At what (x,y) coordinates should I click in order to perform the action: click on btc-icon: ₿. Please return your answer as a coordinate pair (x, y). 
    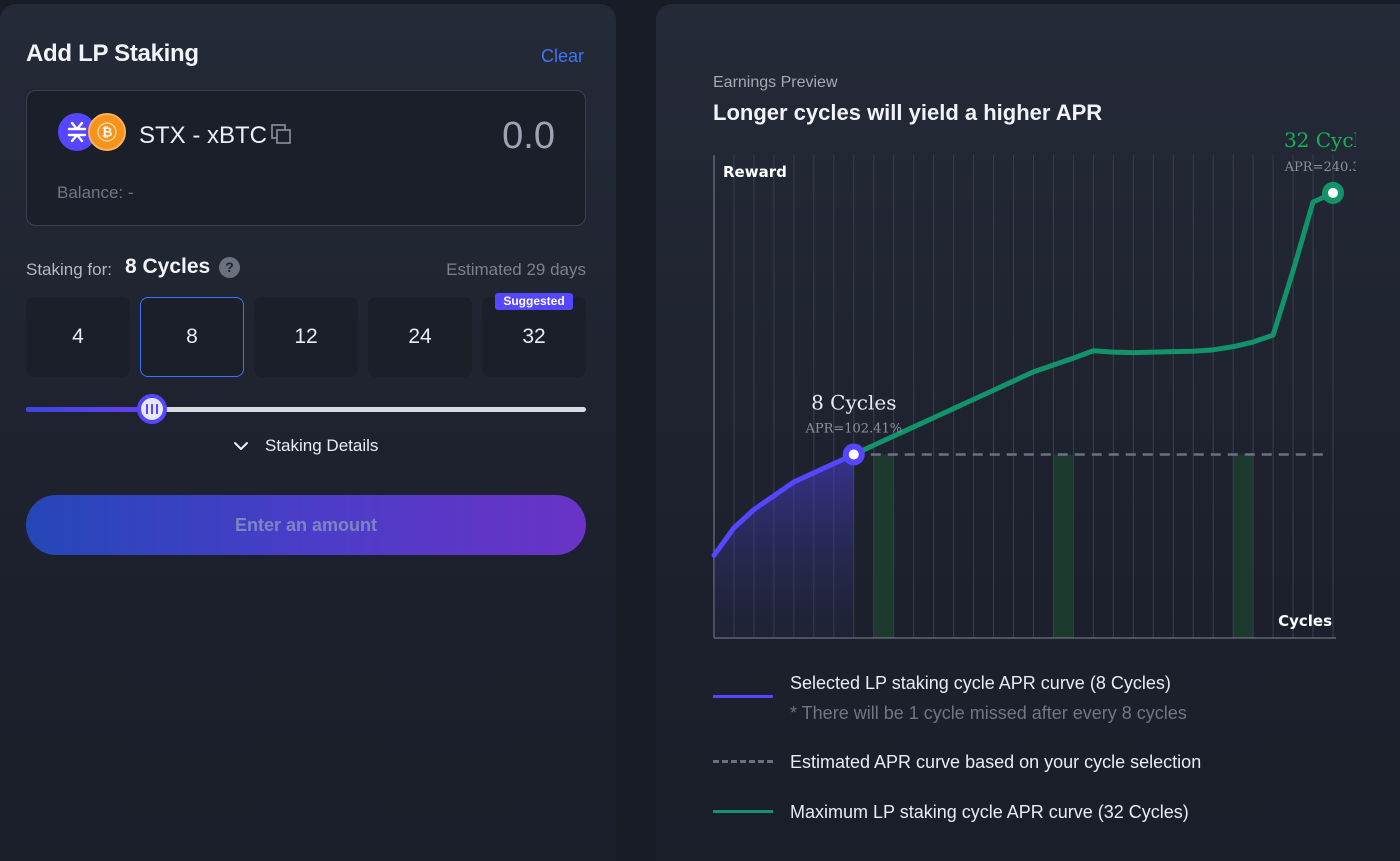
    Looking at the image, I should click on (107, 132).